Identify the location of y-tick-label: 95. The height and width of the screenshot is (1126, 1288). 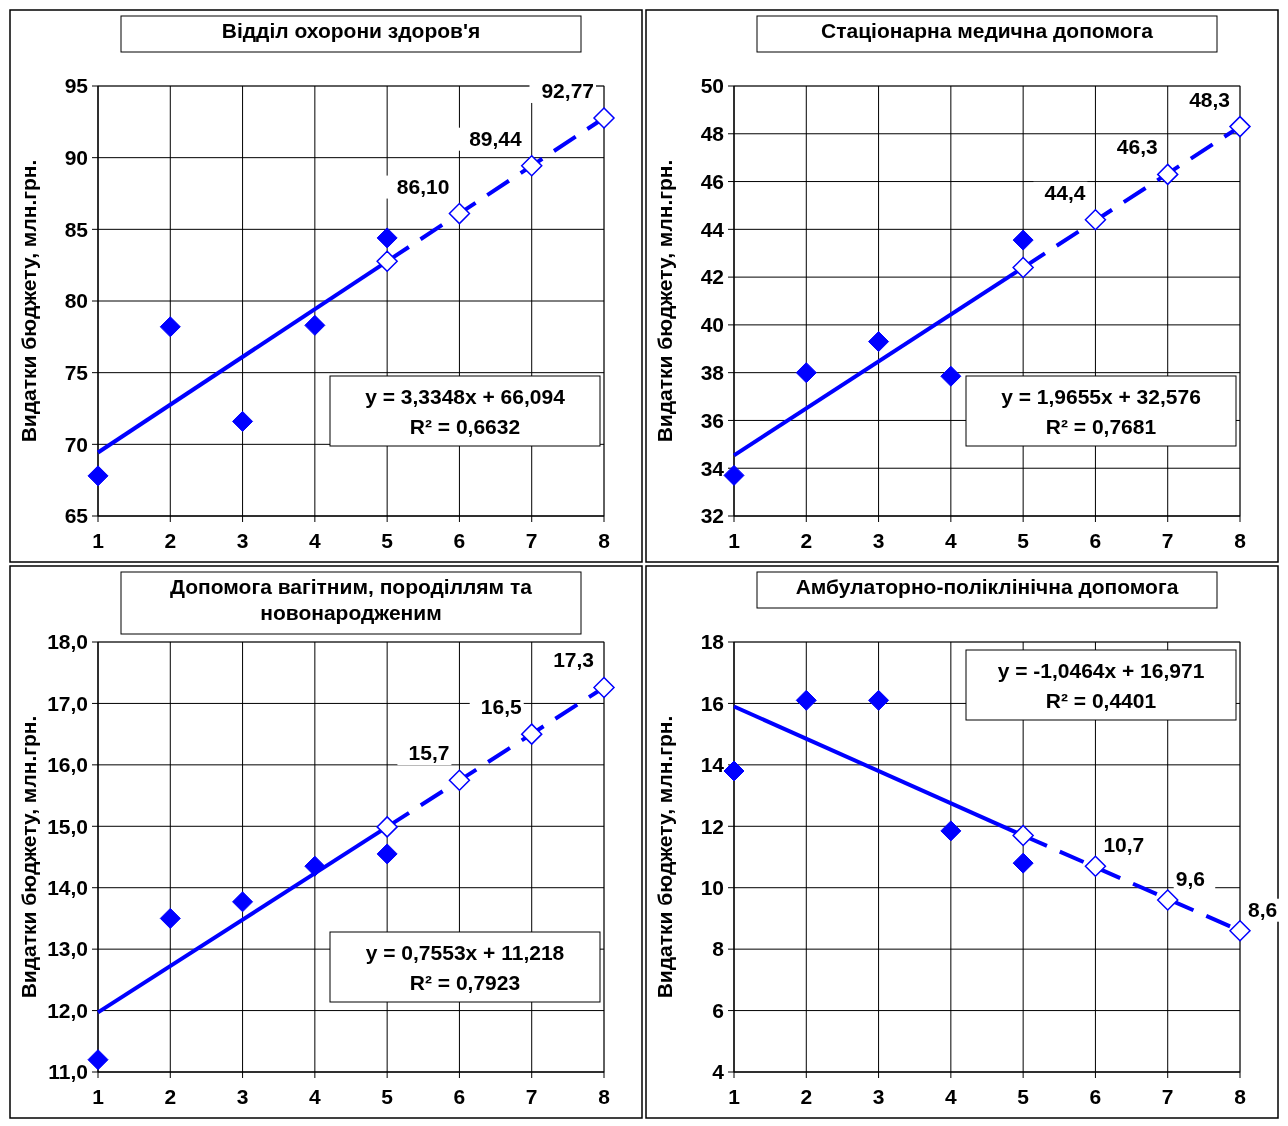
(76, 86).